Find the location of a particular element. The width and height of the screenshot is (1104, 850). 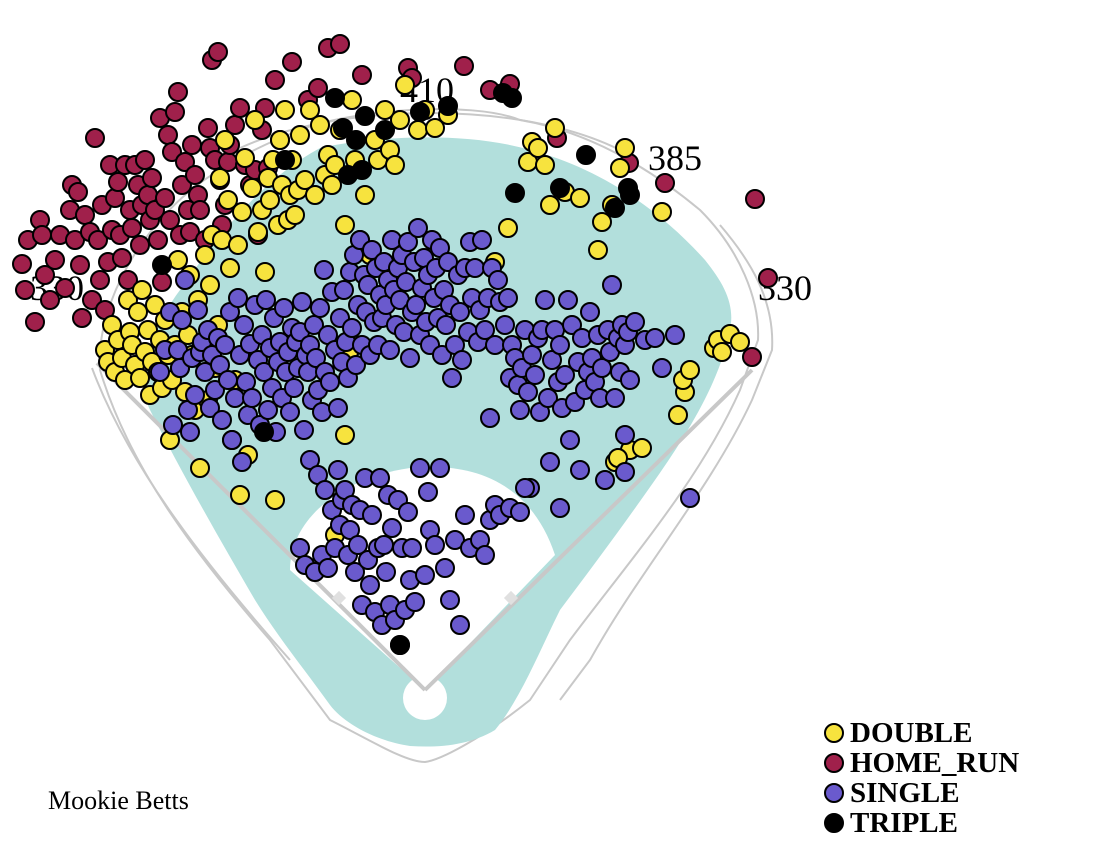

legend-label-home-run: HOME_RUN is located at coordinates (934, 763).